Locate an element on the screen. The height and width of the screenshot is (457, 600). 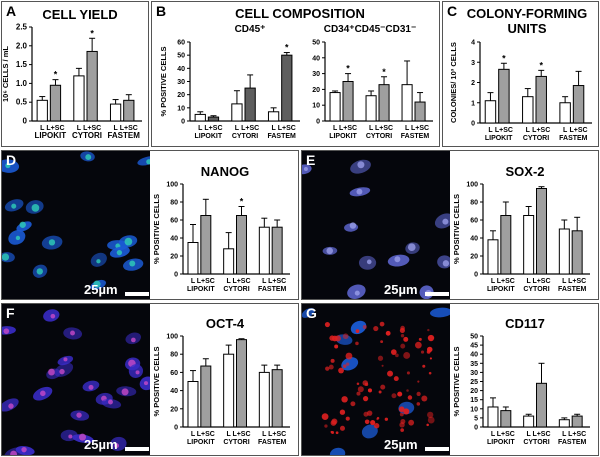
group-label: LIPOKIT is located at coordinates (209, 136).